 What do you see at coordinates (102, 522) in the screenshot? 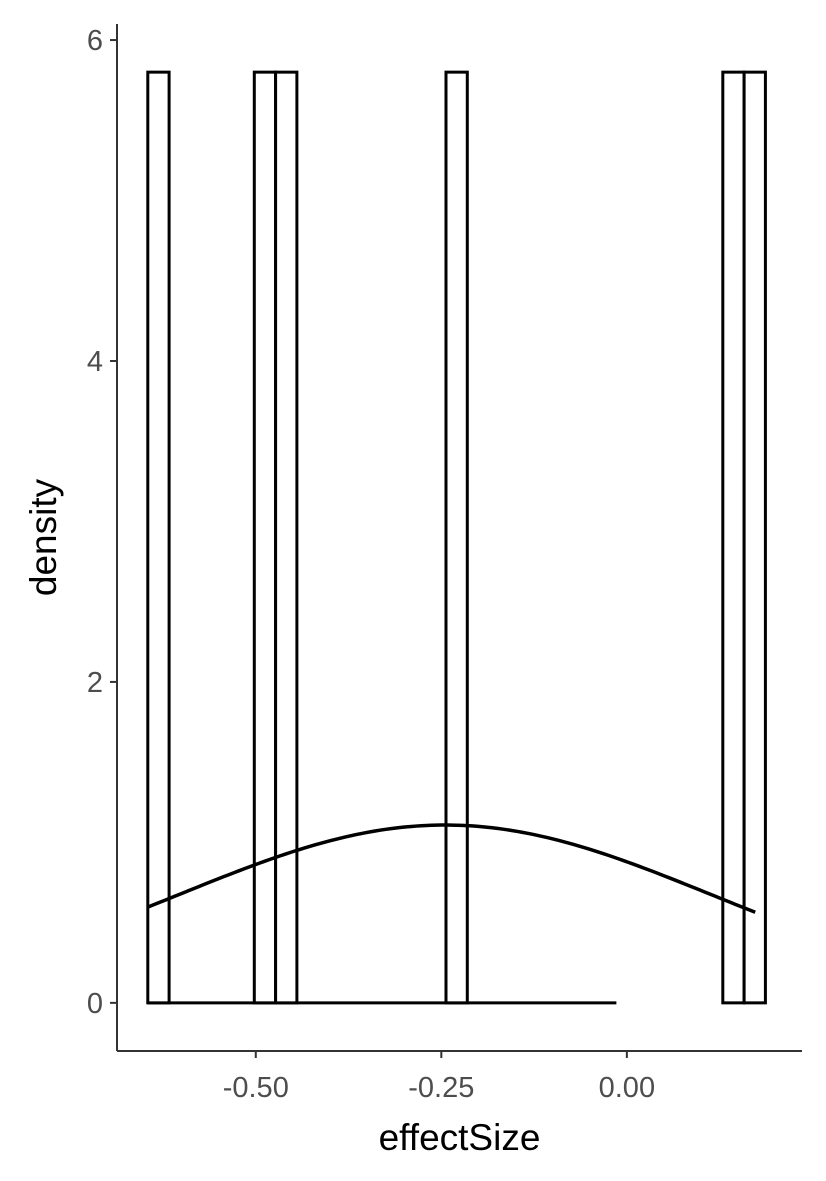
I see `y-axis-ticks: 0 2 4 6` at bounding box center [102, 522].